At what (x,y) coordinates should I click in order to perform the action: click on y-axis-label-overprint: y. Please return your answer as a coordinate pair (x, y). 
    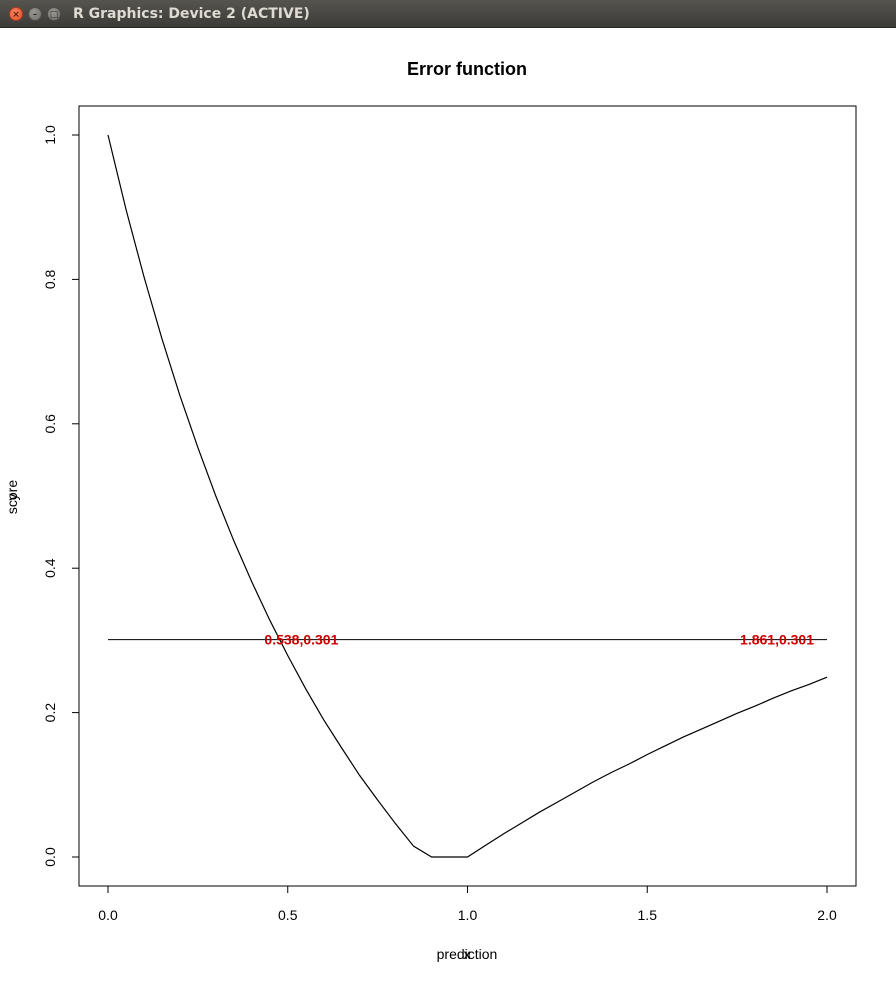
    Looking at the image, I should click on (12, 497).